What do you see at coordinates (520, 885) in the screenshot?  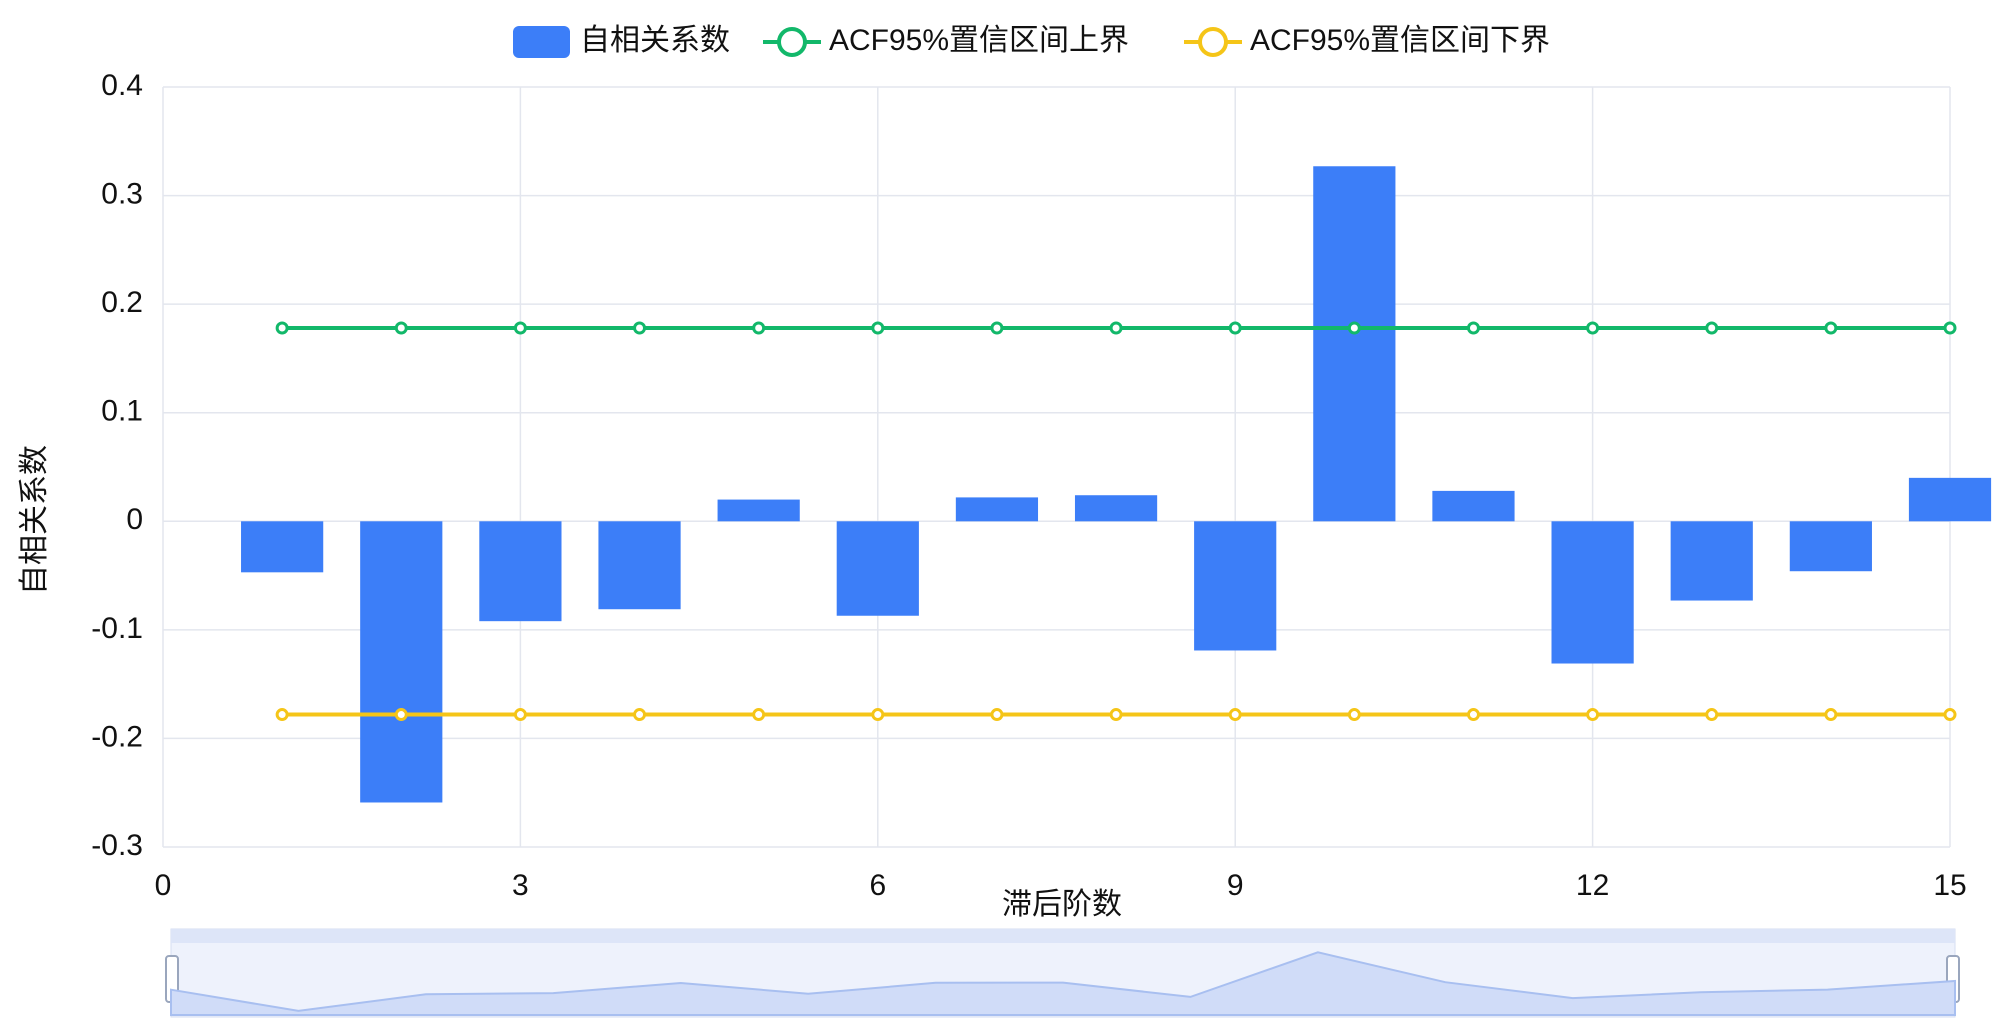 I see `x-tick-label: 3` at bounding box center [520, 885].